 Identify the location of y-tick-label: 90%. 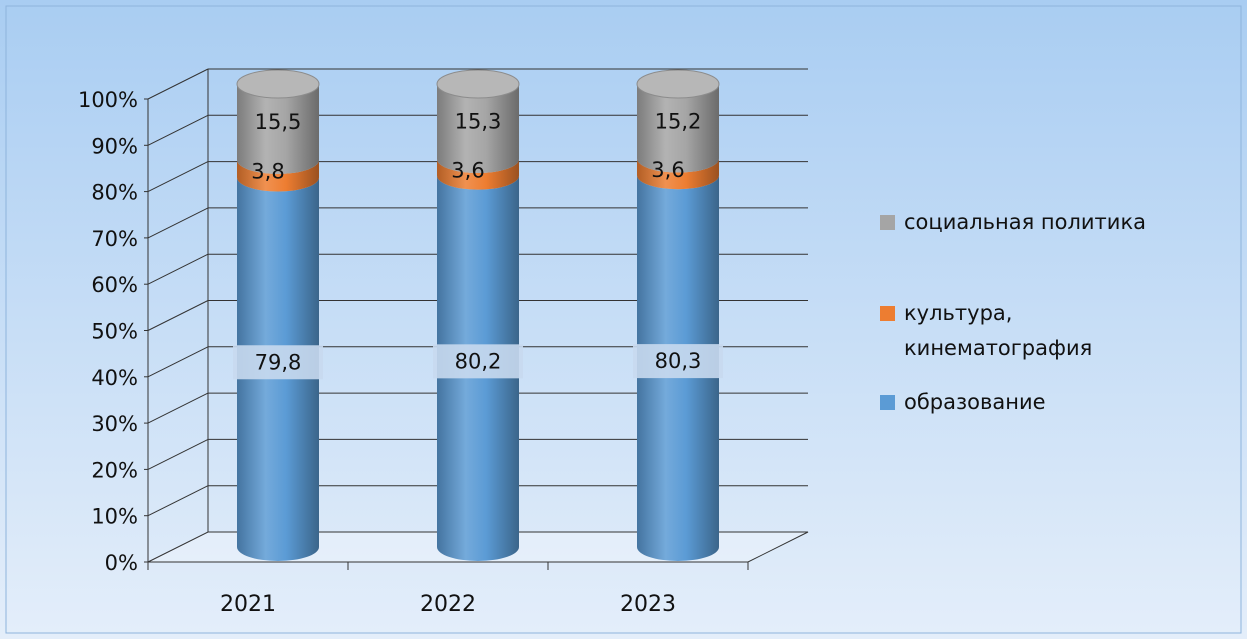
(114, 146).